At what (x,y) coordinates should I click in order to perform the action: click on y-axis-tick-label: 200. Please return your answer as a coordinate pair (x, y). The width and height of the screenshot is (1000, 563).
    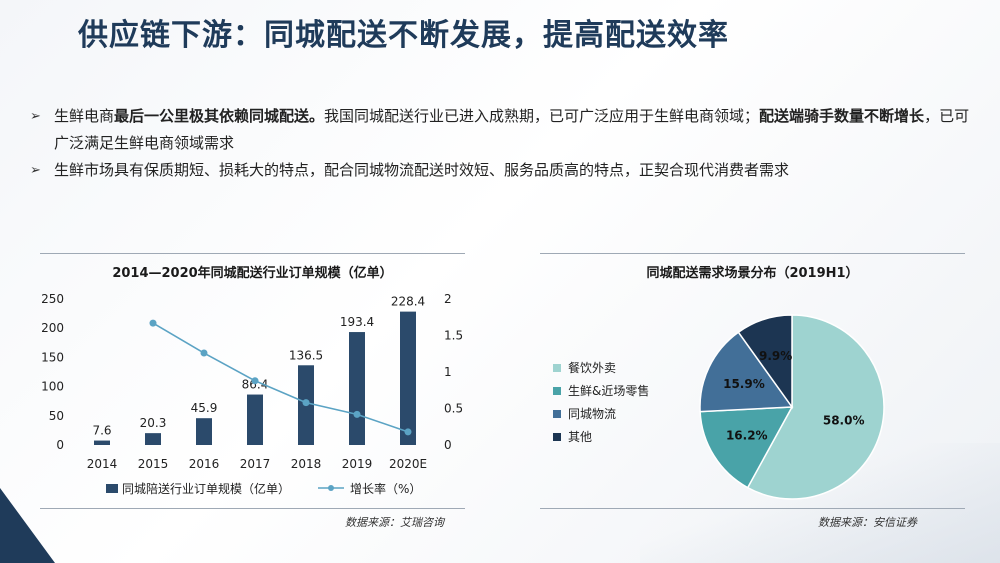
    Looking at the image, I should click on (52, 328).